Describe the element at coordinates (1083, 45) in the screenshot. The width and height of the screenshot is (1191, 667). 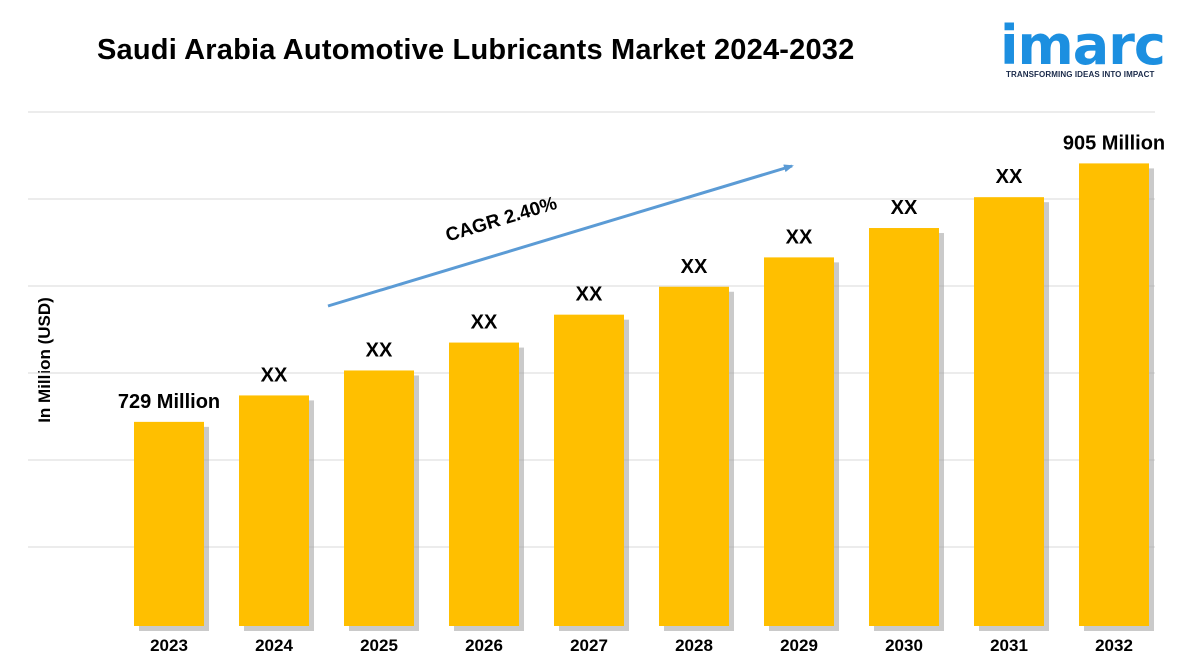
I see `logo-wordmark: imarc` at that location.